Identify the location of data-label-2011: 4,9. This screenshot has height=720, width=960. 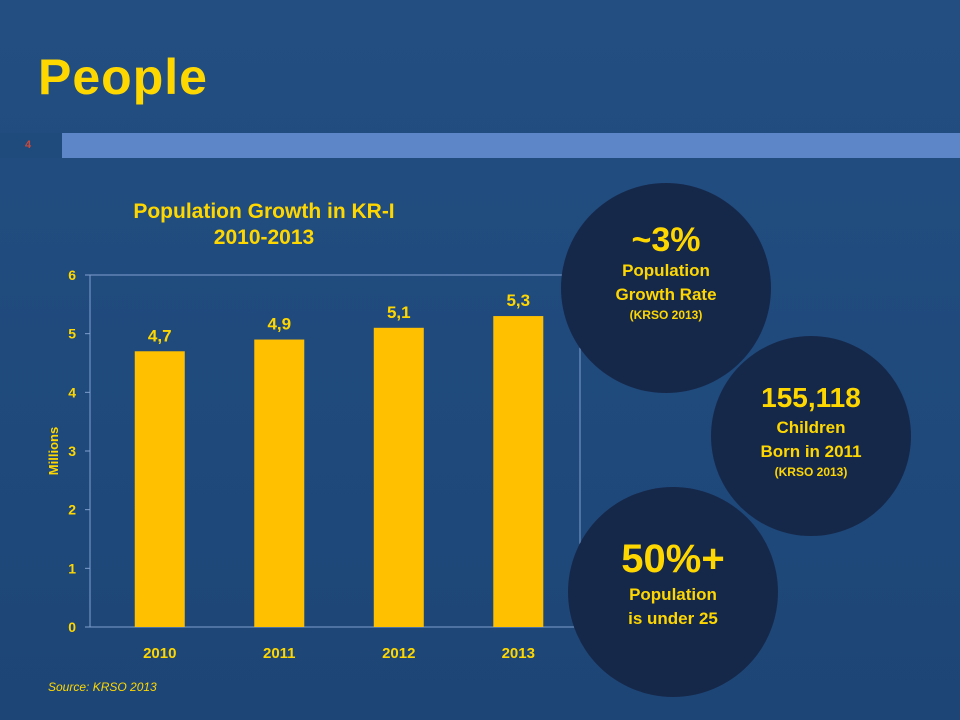
(279, 324).